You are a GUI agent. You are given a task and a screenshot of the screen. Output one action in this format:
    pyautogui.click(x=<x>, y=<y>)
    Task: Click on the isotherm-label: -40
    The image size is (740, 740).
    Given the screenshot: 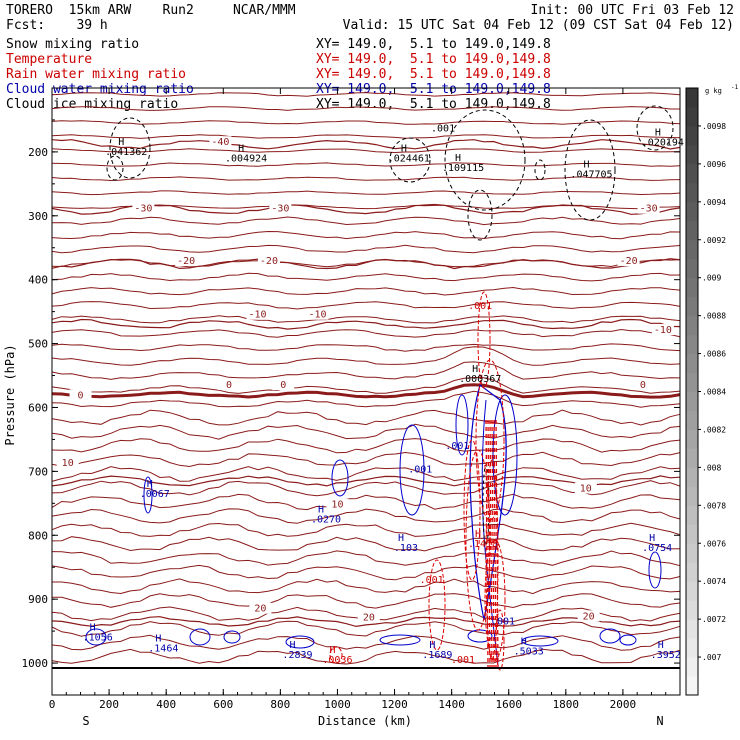 What is the action you would take?
    pyautogui.click(x=220, y=142)
    